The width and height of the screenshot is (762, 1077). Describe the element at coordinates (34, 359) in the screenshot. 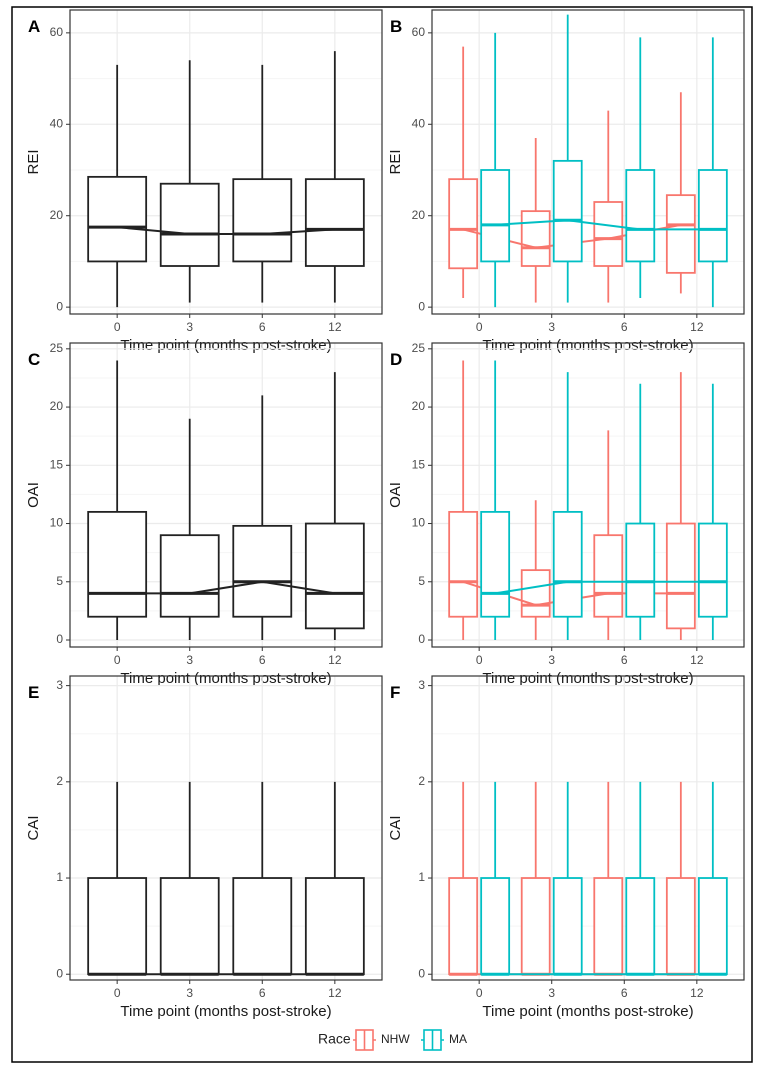

I see `panel-letter: C` at that location.